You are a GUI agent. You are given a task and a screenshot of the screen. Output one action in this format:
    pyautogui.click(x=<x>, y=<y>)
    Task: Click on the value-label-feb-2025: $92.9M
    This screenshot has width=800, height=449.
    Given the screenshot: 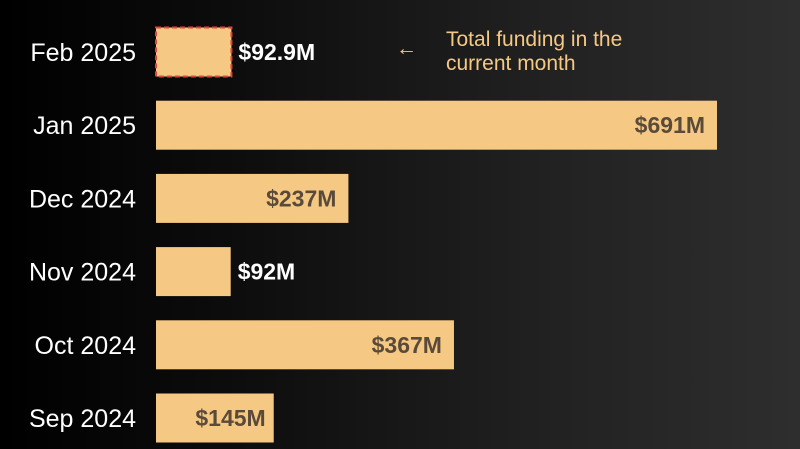 What is the action you would take?
    pyautogui.click(x=276, y=52)
    